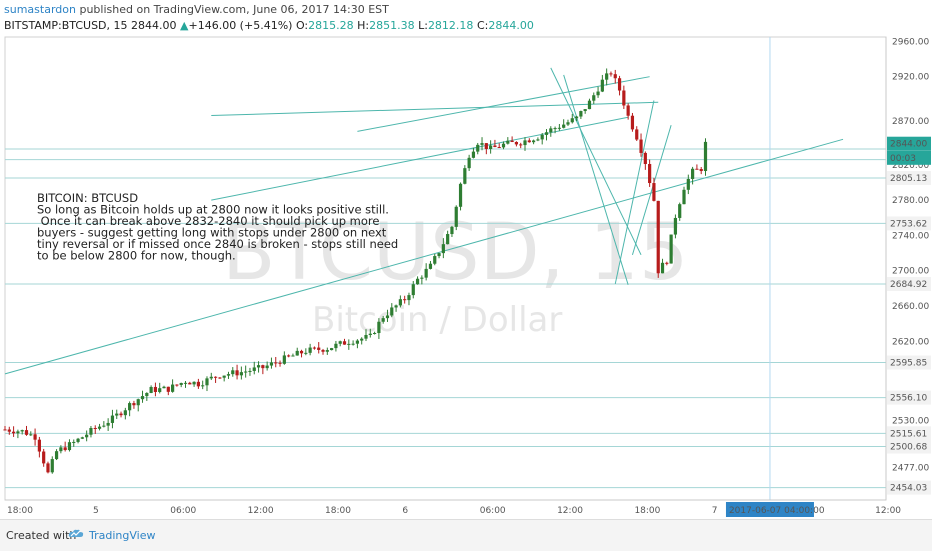 This screenshot has height=551, width=932. Describe the element at coordinates (405, 511) in the screenshot. I see `time-tick-label: 6` at that location.